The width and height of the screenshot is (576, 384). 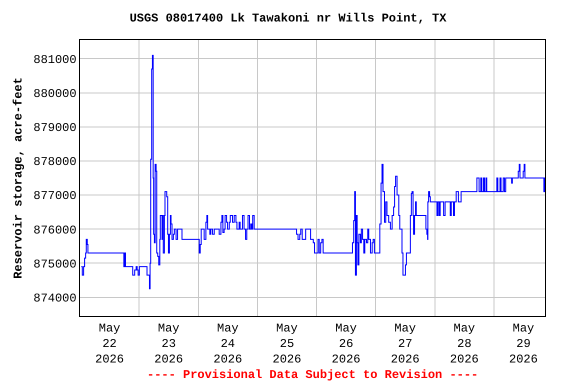 What do you see at coordinates (405, 344) in the screenshot?
I see `x-tick-label: May 27 2026` at bounding box center [405, 344].